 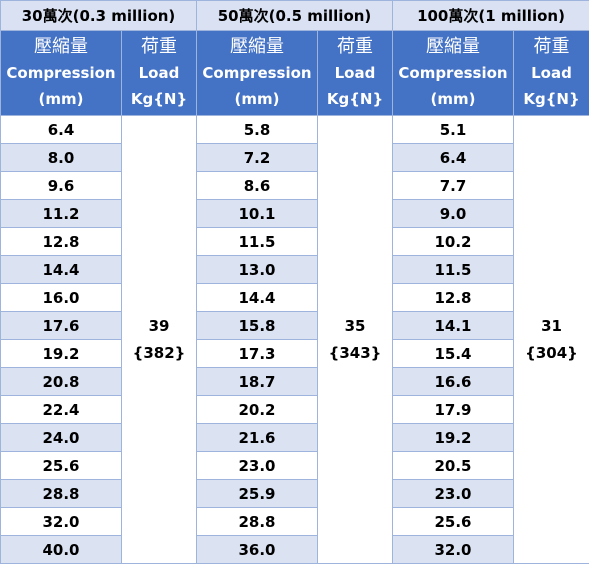 I want to click on table-row: 20.8 18.7 16.6, so click(x=294, y=381).